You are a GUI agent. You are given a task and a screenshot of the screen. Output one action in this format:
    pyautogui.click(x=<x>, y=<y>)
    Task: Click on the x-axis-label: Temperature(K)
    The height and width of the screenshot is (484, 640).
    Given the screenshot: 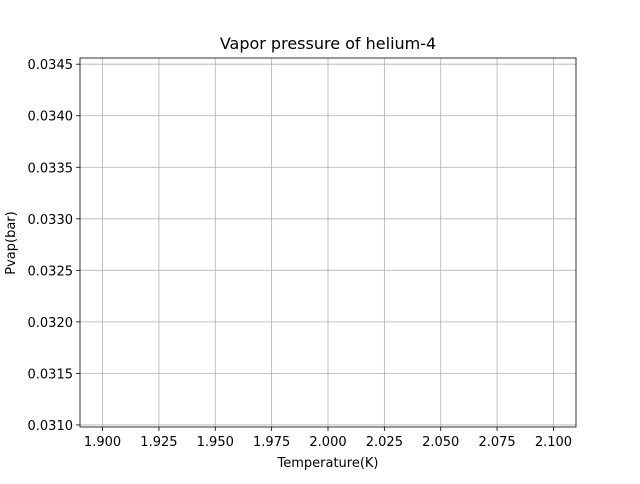 What is the action you would take?
    pyautogui.click(x=327, y=463)
    